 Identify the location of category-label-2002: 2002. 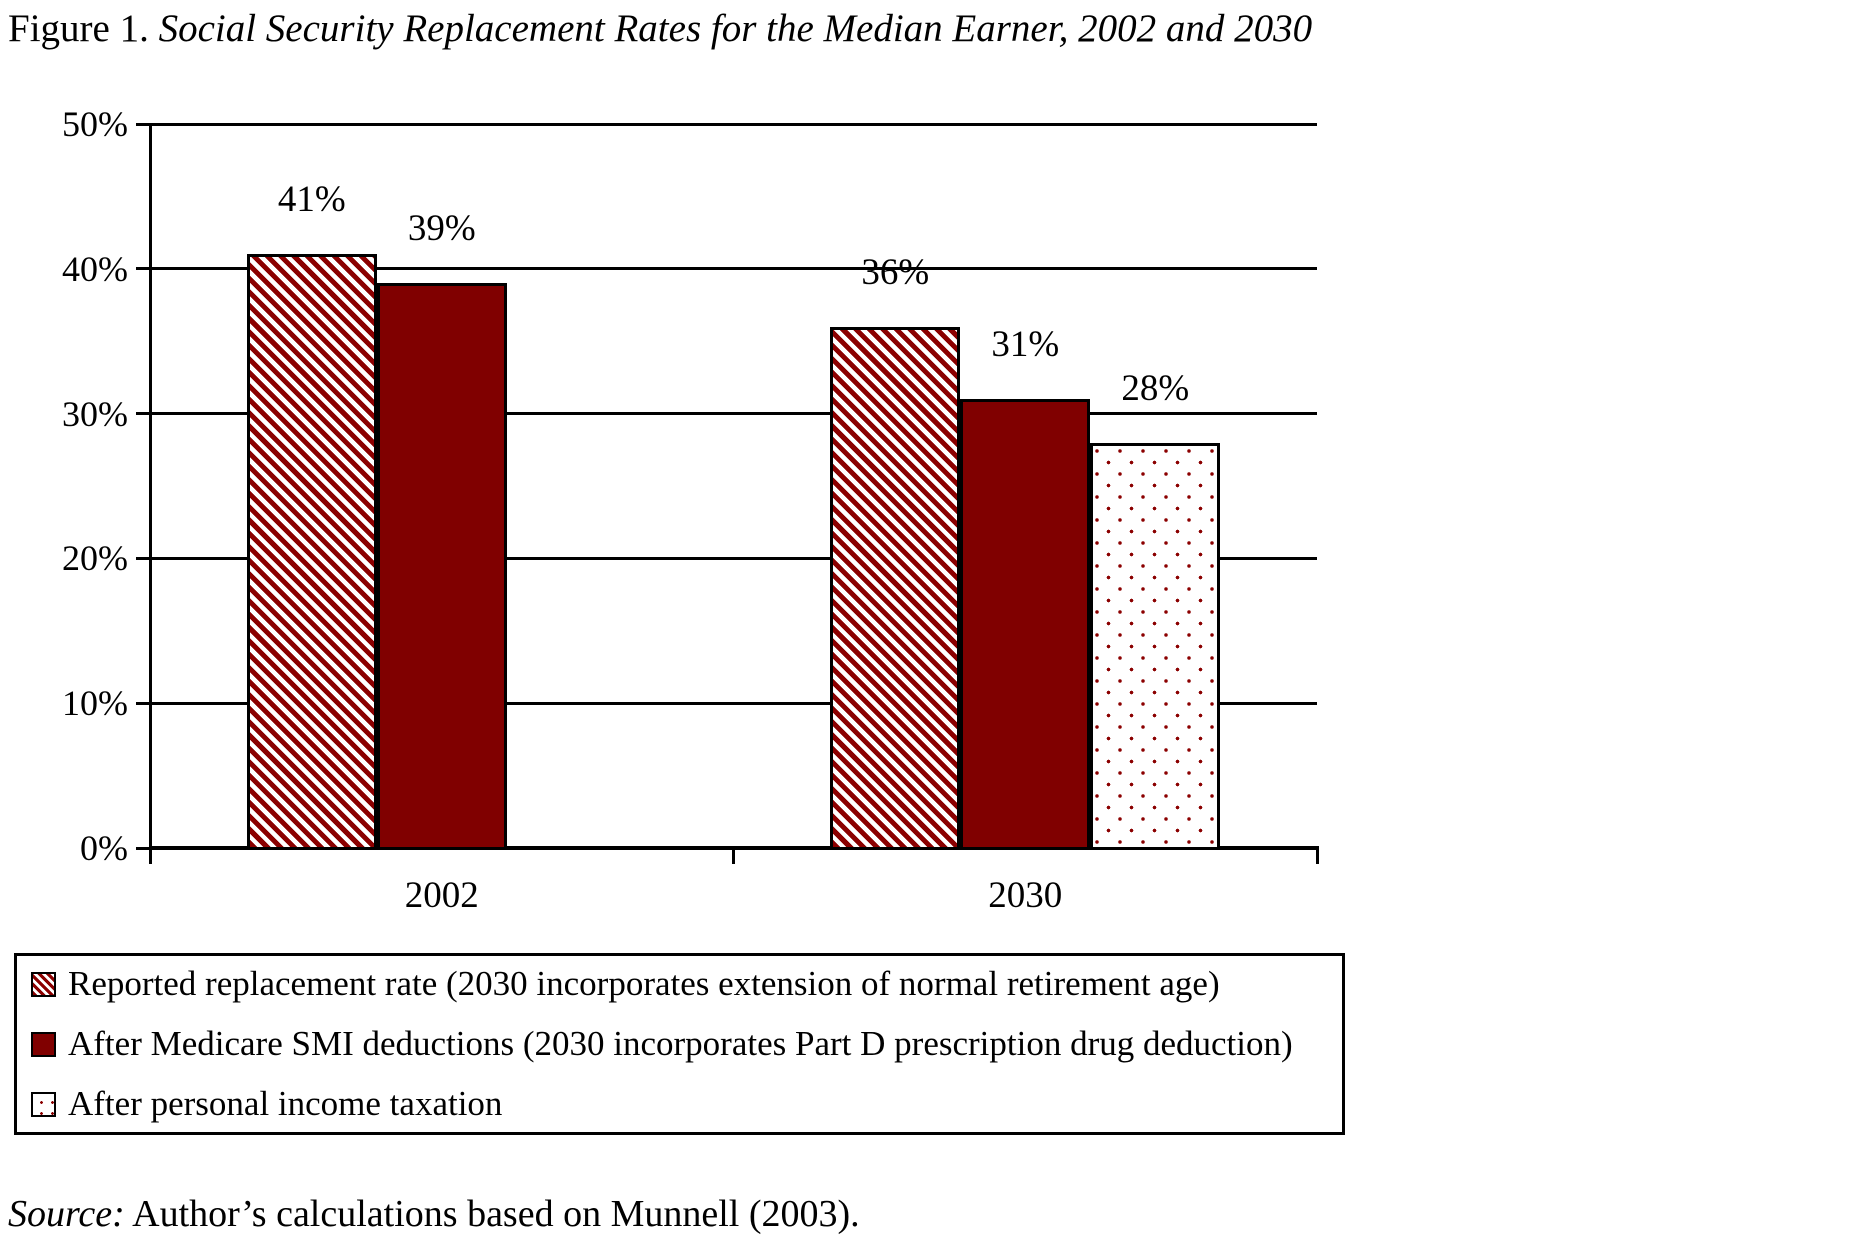
(441, 895).